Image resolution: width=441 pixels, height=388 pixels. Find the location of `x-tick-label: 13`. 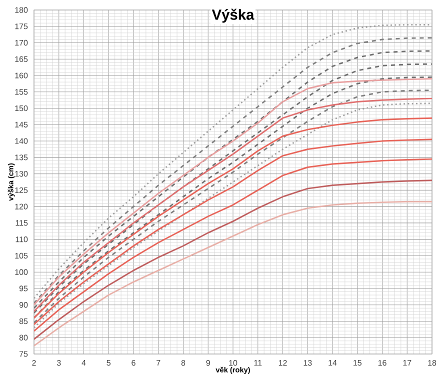

x-tick-label: 13 is located at coordinates (308, 363).